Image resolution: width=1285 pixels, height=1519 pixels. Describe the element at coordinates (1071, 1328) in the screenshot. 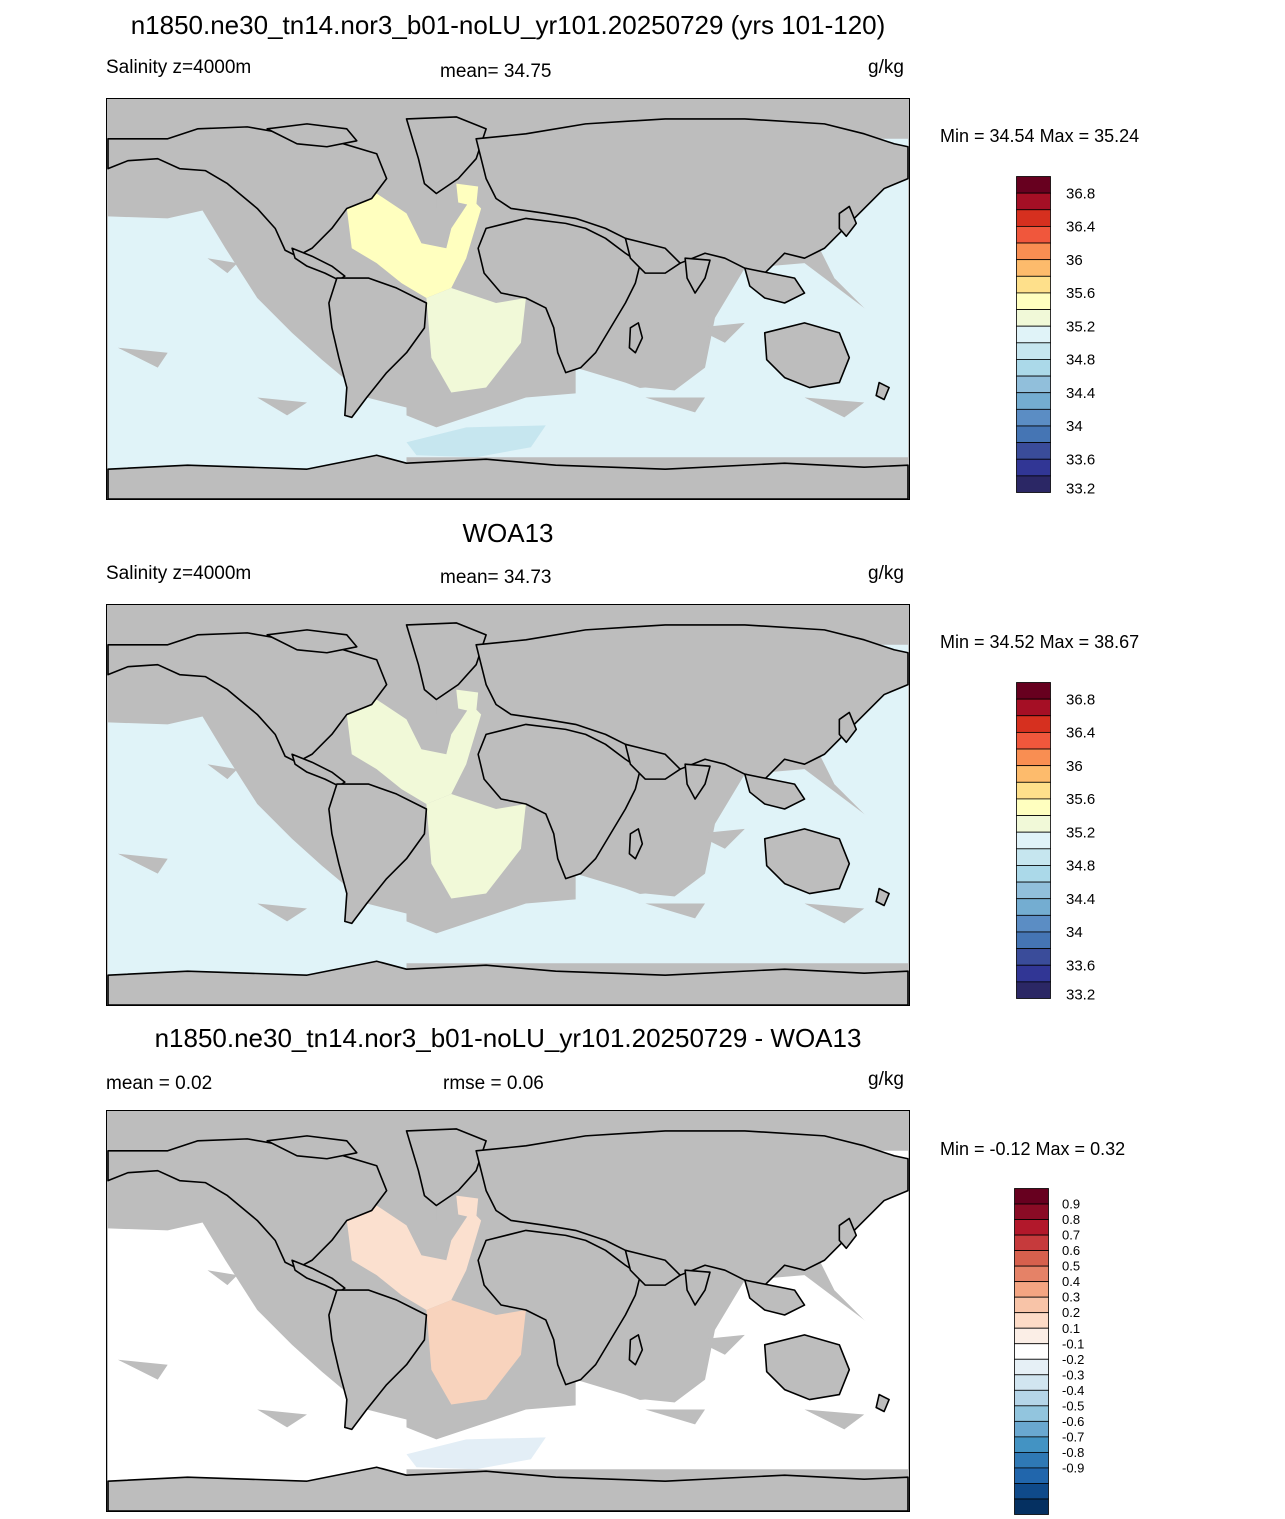

I see `colorbar-tick-label: 0.1` at that location.